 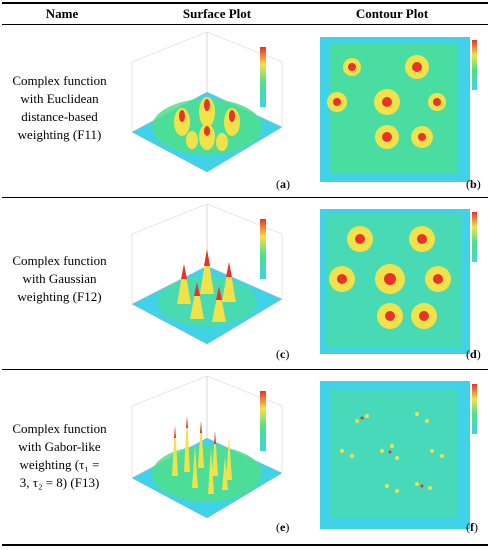 What do you see at coordinates (207, 457) in the screenshot?
I see `surface-plot-f13` at bounding box center [207, 457].